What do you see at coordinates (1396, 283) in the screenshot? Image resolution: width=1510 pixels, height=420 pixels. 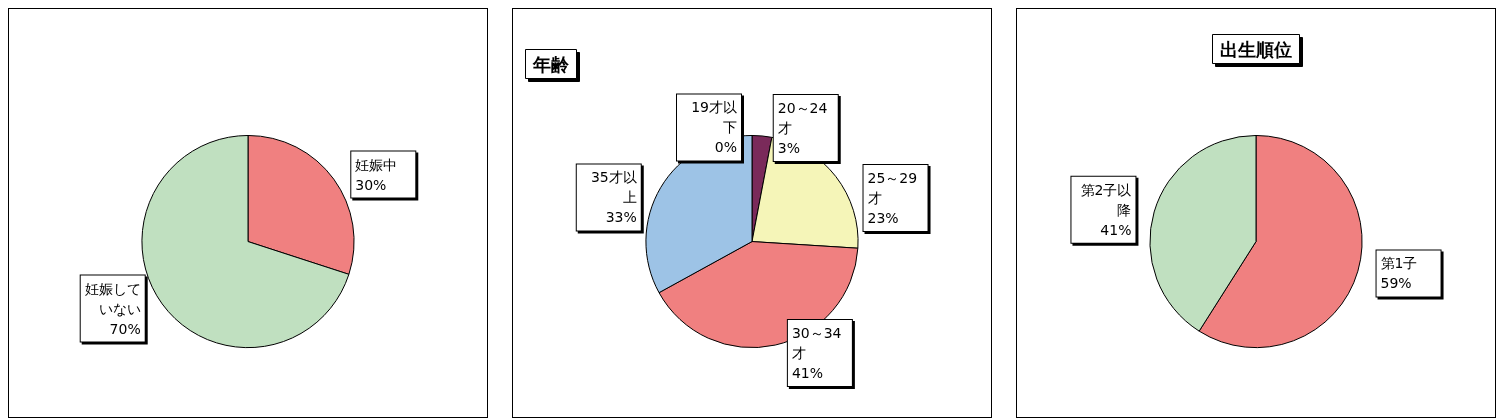 I see `data-label: 59%` at bounding box center [1396, 283].